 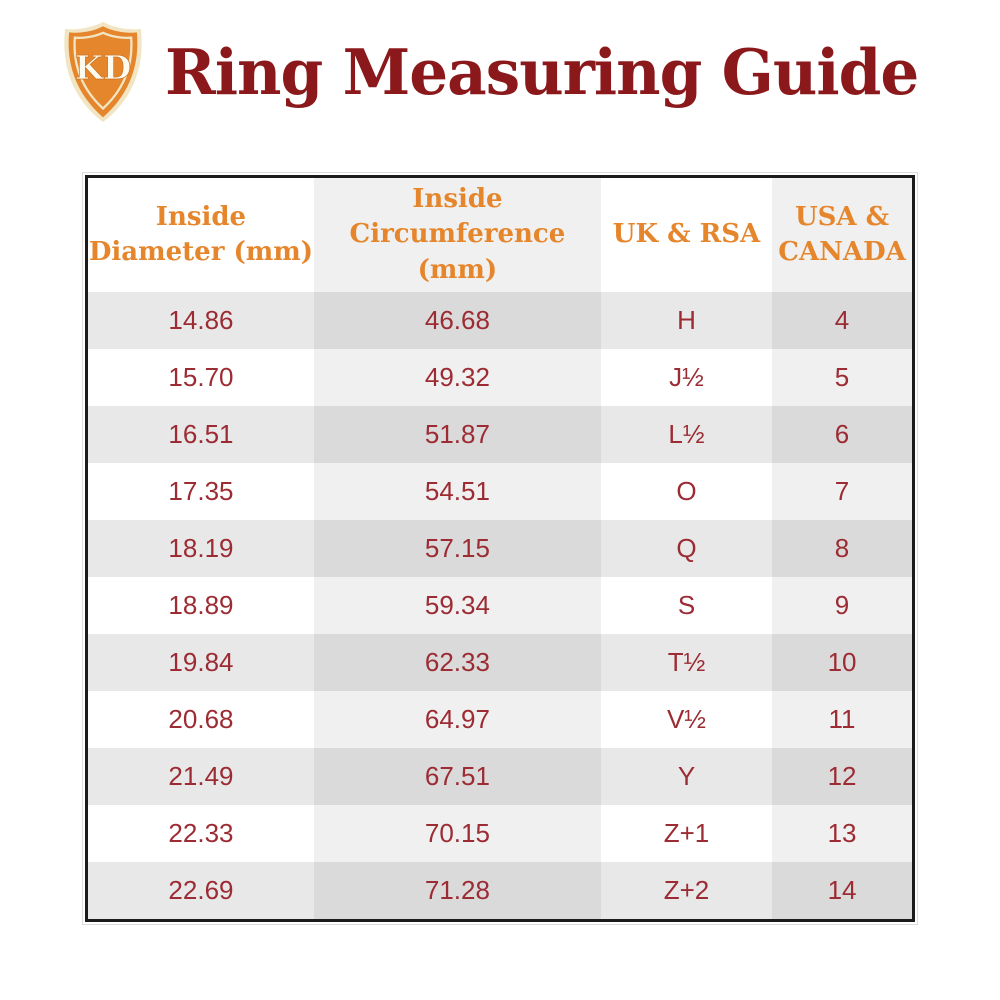 I want to click on column-header-1: Inside Diameter (mm), so click(x=201, y=234).